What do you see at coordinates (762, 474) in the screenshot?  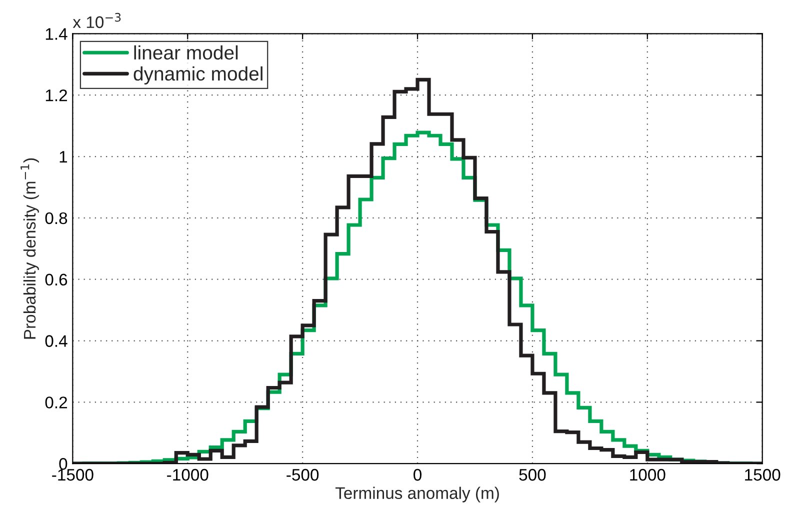 I see `x-tick-label: 1500` at bounding box center [762, 474].